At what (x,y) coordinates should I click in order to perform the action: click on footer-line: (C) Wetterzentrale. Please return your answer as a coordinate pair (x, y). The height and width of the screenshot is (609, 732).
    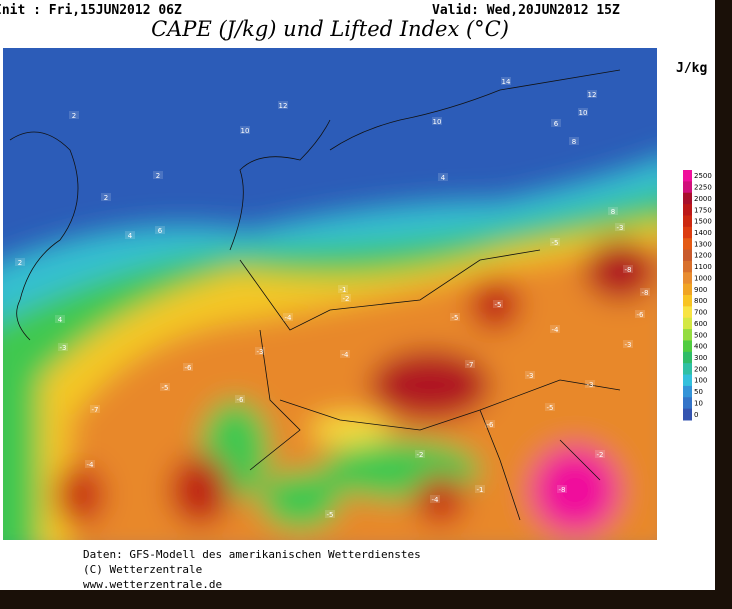
    Looking at the image, I should click on (142, 569).